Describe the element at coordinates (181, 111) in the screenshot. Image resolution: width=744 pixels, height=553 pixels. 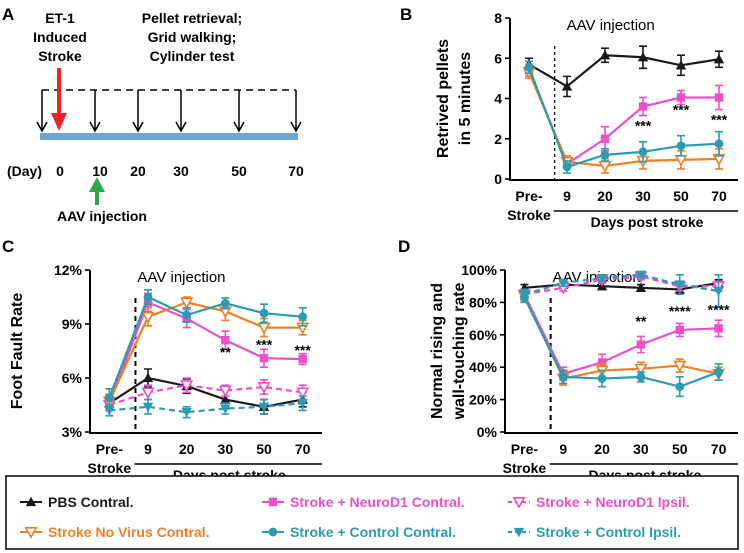
I see `arrow-day30` at that location.